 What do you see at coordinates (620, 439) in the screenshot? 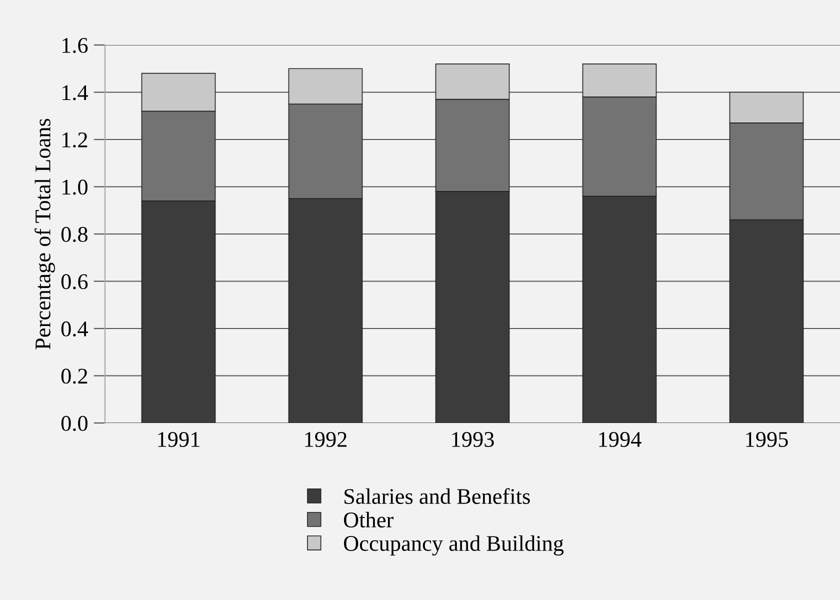
I see `x-tick-label: 1994` at bounding box center [620, 439].